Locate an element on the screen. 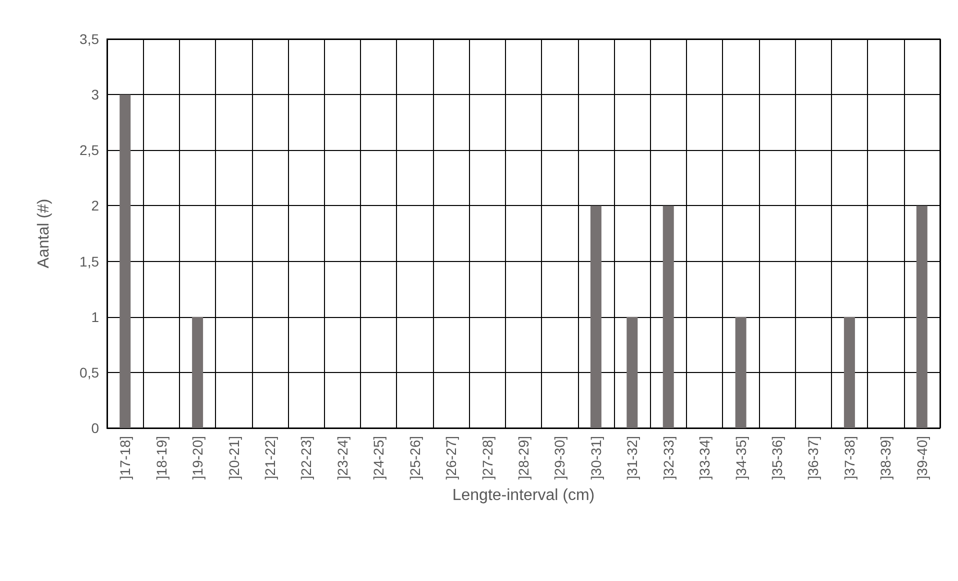 This screenshot has width=958, height=581. x-tick-label: ]38-39] is located at coordinates (886, 458).